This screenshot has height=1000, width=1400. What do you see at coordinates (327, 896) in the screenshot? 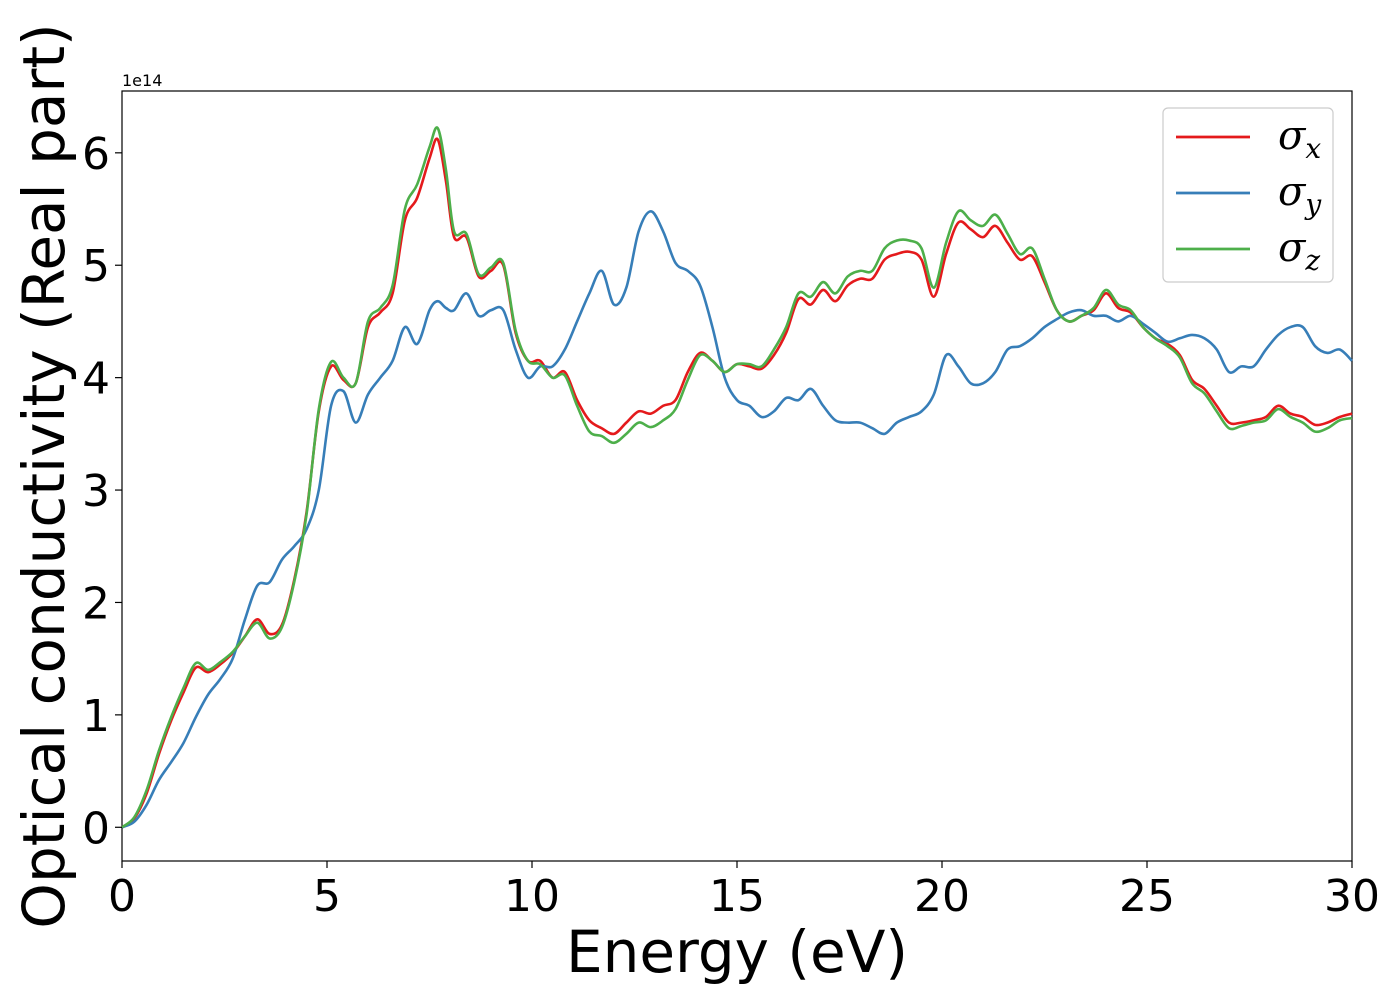
I see `x-tick-label: 5` at bounding box center [327, 896].